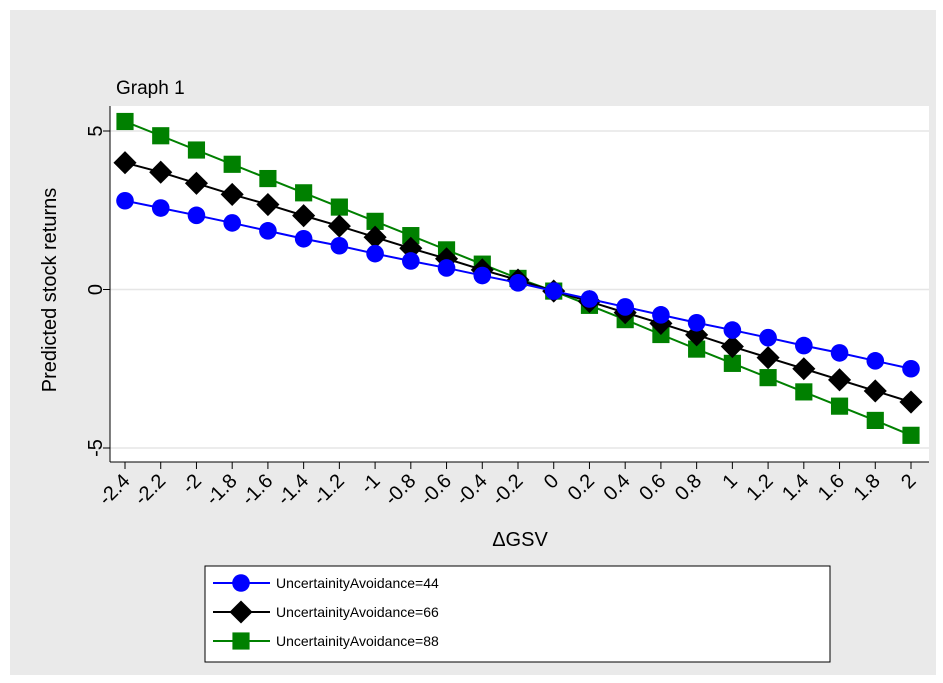 The height and width of the screenshot is (683, 943). Describe the element at coordinates (357, 612) in the screenshot. I see `legend-label: UncertainityAvoidance=66` at that location.